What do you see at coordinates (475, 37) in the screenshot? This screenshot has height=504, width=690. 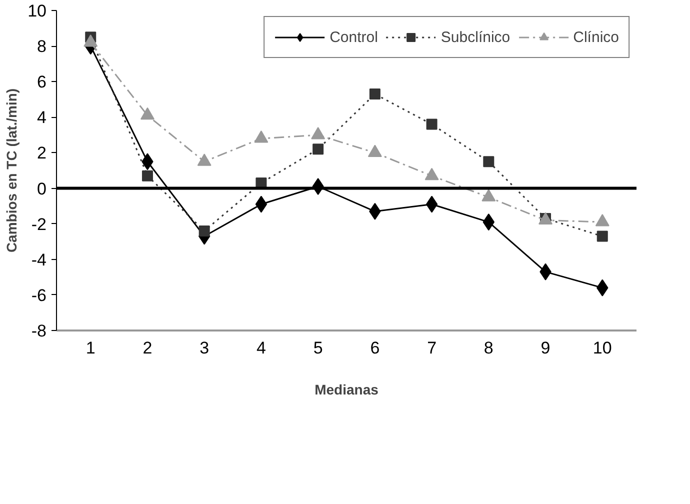 I see `legend-label: Subclínico` at bounding box center [475, 37].